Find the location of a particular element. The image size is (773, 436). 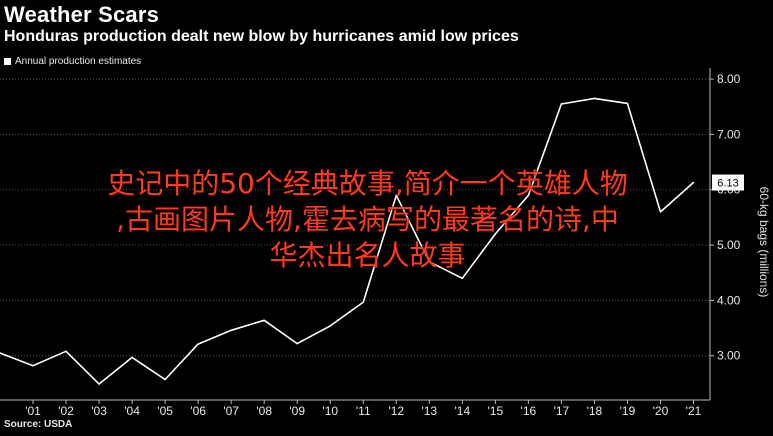

x-tick-label: '04 is located at coordinates (132, 411).